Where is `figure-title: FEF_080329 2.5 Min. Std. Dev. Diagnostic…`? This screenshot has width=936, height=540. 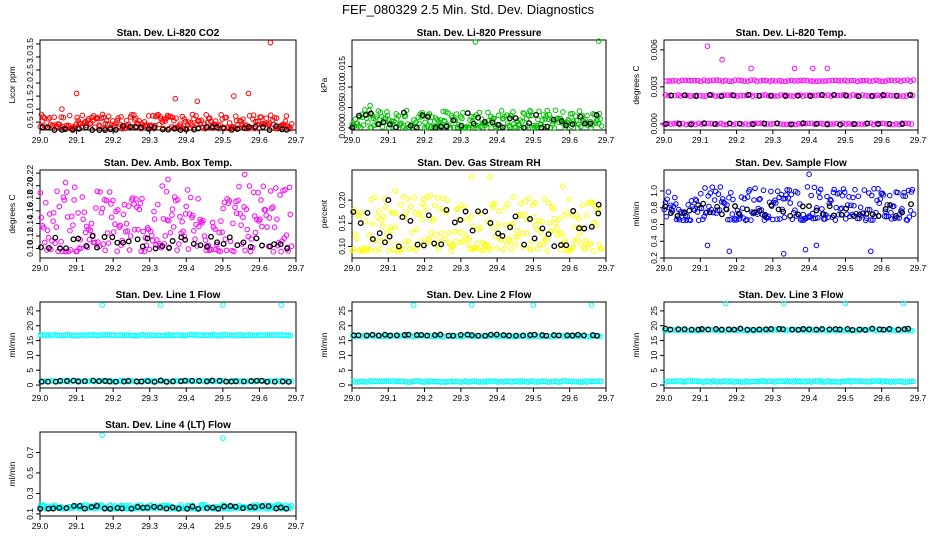 figure-title: FEF_080329 2.5 Min. Std. Dev. Diagnostic… is located at coordinates (468, 9).